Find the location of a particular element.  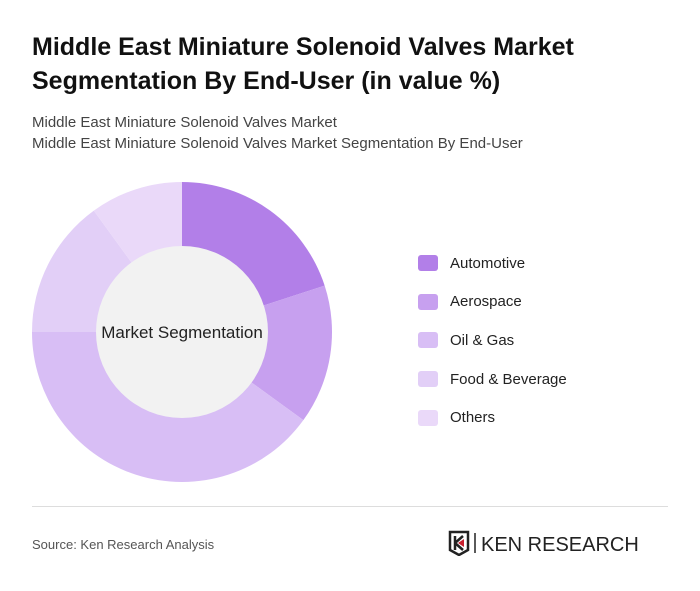

legend-item: Oil & Gas is located at coordinates (492, 340).